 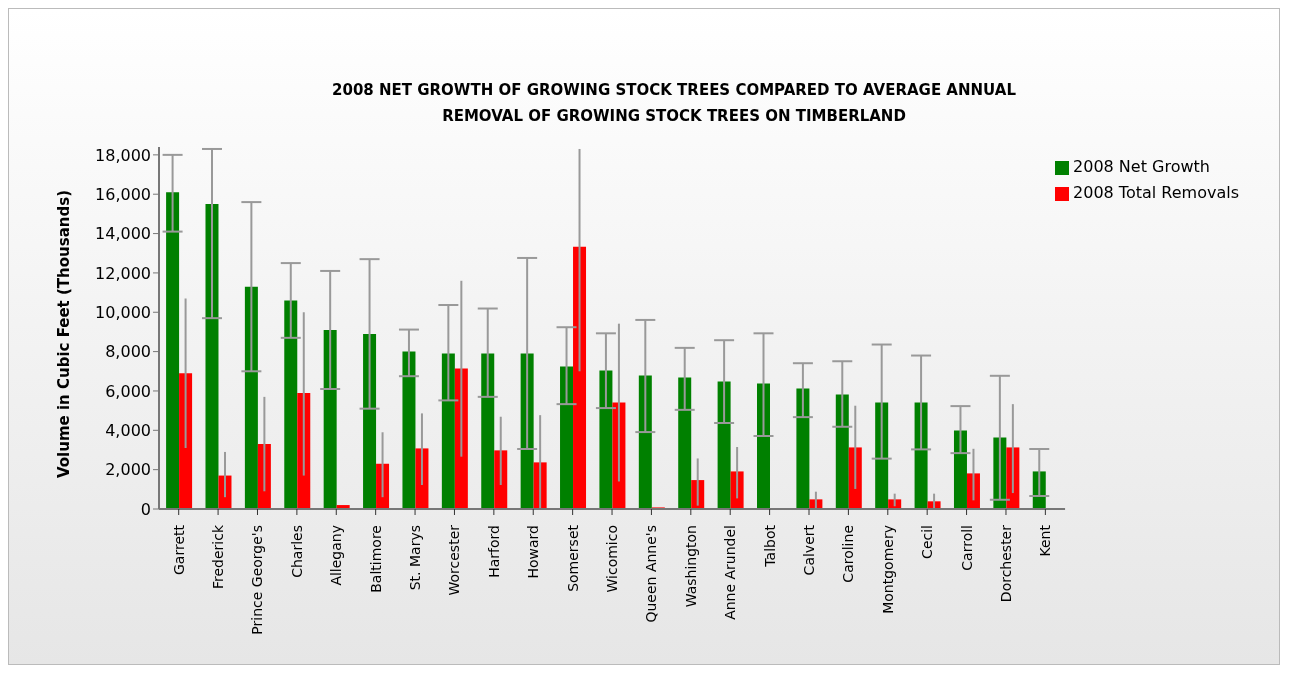 I want to click on legend-label: 2008 Net Growth, so click(x=1141, y=166).